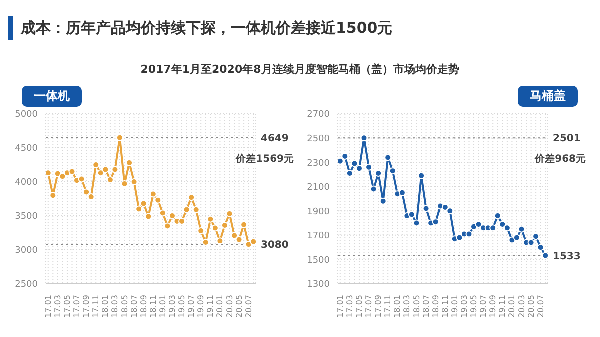 This screenshot has width=600, height=337. Describe the element at coordinates (153, 306) in the screenshot. I see `x-tick-label: 18.11` at that location.